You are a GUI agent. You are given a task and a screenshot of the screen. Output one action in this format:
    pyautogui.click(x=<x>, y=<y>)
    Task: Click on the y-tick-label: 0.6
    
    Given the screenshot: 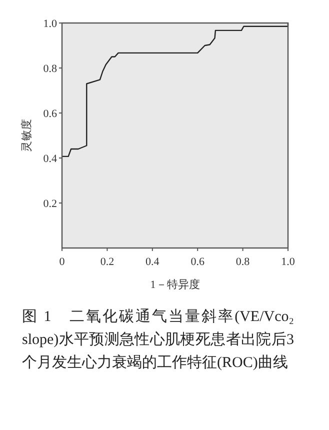 What is the action you would take?
    pyautogui.click(x=50, y=114)
    